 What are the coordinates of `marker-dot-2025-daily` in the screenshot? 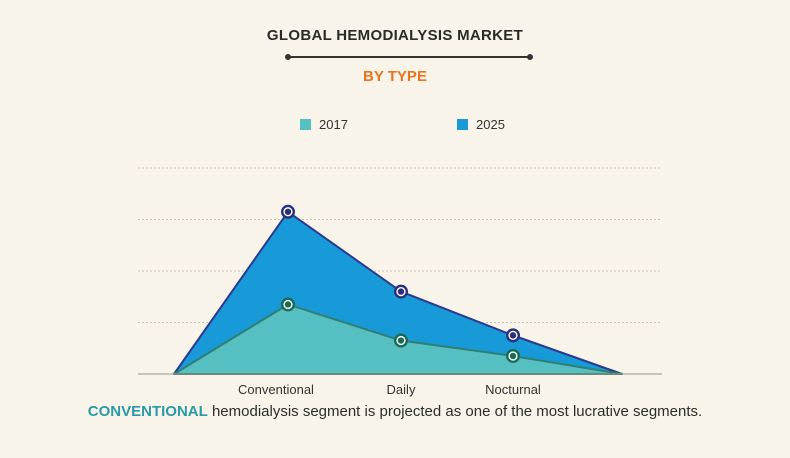 It's located at (401, 291).